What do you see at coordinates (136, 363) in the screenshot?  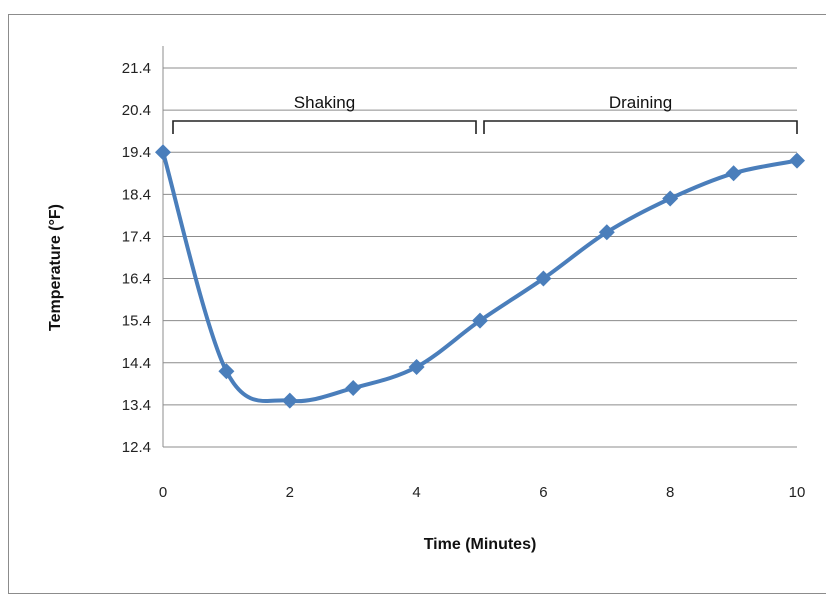 I see `y-tick-label: 14.4` at bounding box center [136, 363].